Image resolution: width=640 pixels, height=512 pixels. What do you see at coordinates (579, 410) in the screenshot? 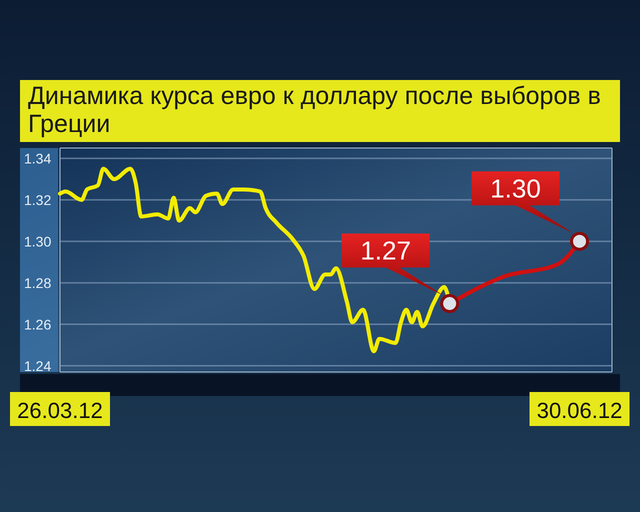
I see `x-tick-label: 30.06.12` at bounding box center [579, 410].